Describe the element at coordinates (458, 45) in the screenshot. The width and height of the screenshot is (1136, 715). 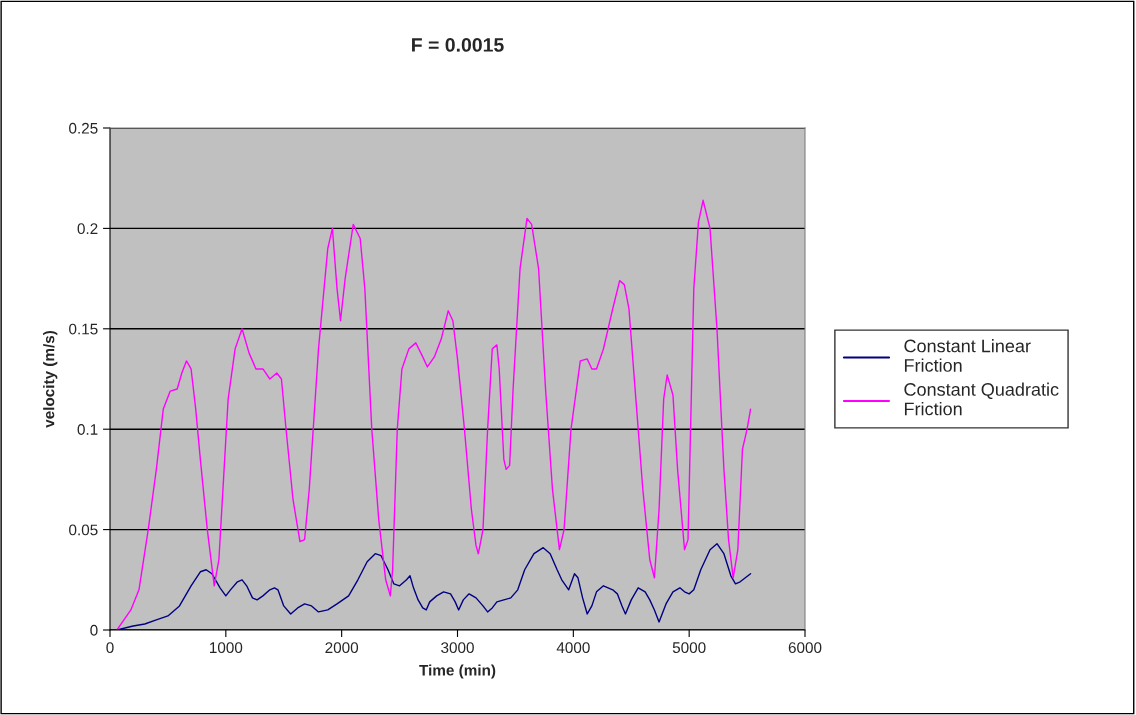
I see `chart-title: F = 0.0015` at that location.